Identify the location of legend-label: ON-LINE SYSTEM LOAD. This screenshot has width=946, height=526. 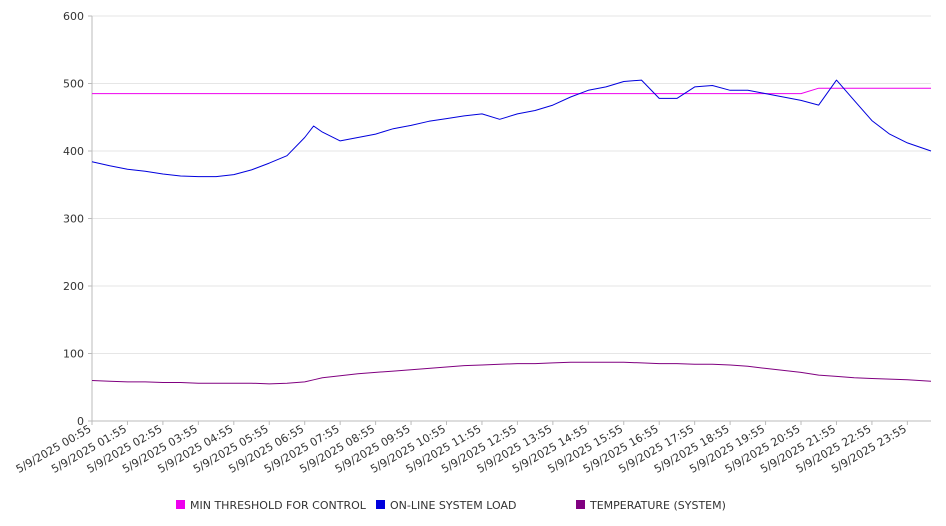
(453, 505).